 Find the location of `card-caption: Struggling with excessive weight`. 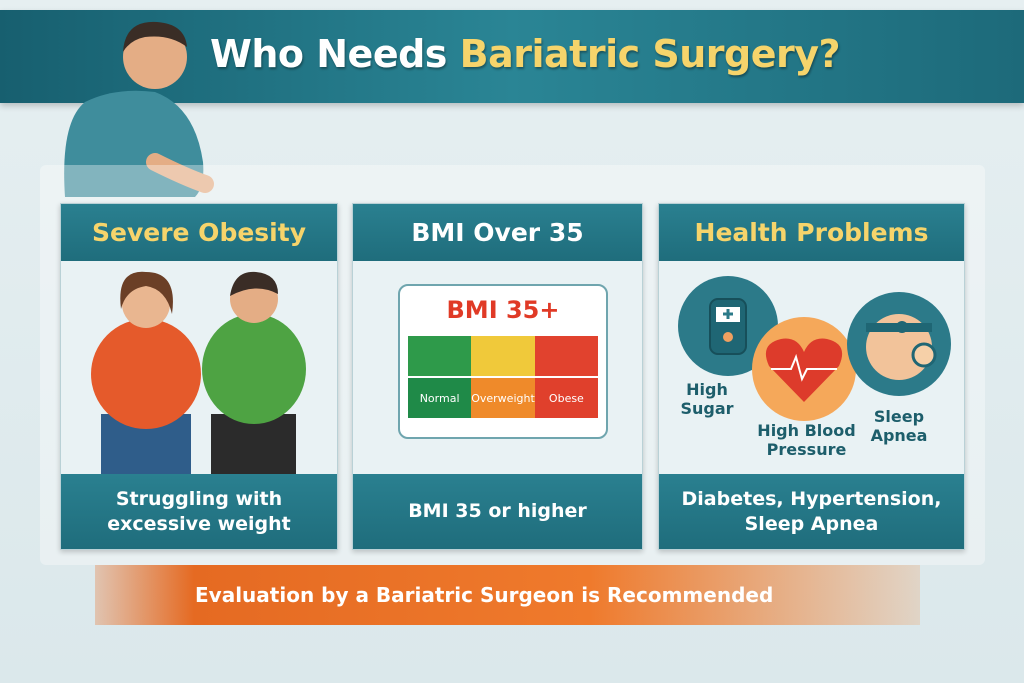

card-caption: Struggling with excessive weight is located at coordinates (199, 511).